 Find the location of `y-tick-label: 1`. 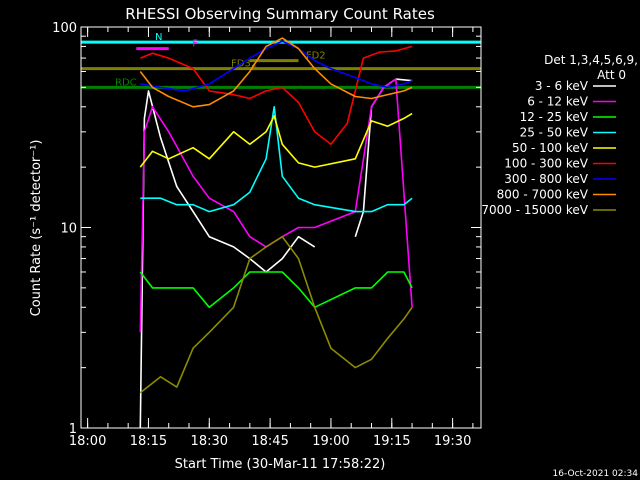

y-tick-label: 1 is located at coordinates (73, 429).